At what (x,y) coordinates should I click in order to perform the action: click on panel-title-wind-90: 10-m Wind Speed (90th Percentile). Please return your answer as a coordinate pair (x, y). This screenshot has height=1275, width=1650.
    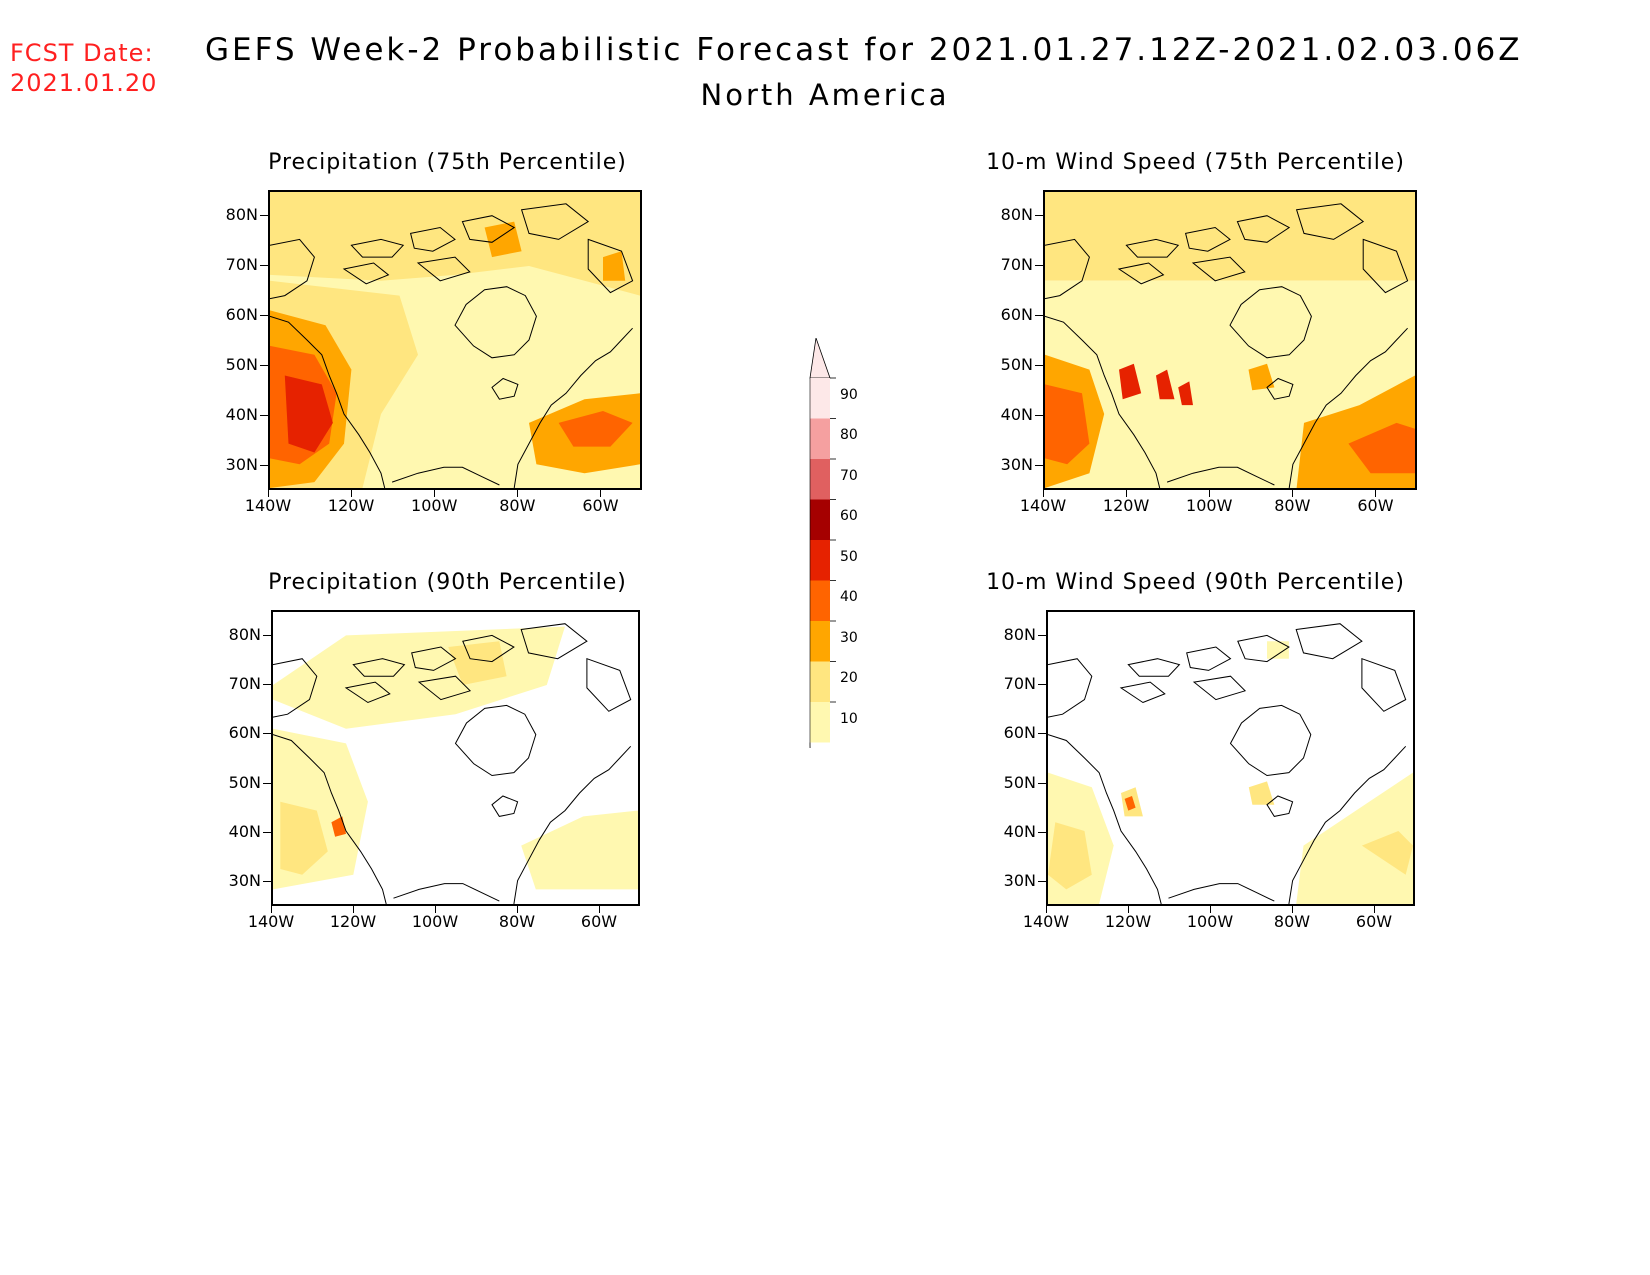
    Looking at the image, I should click on (1195, 582).